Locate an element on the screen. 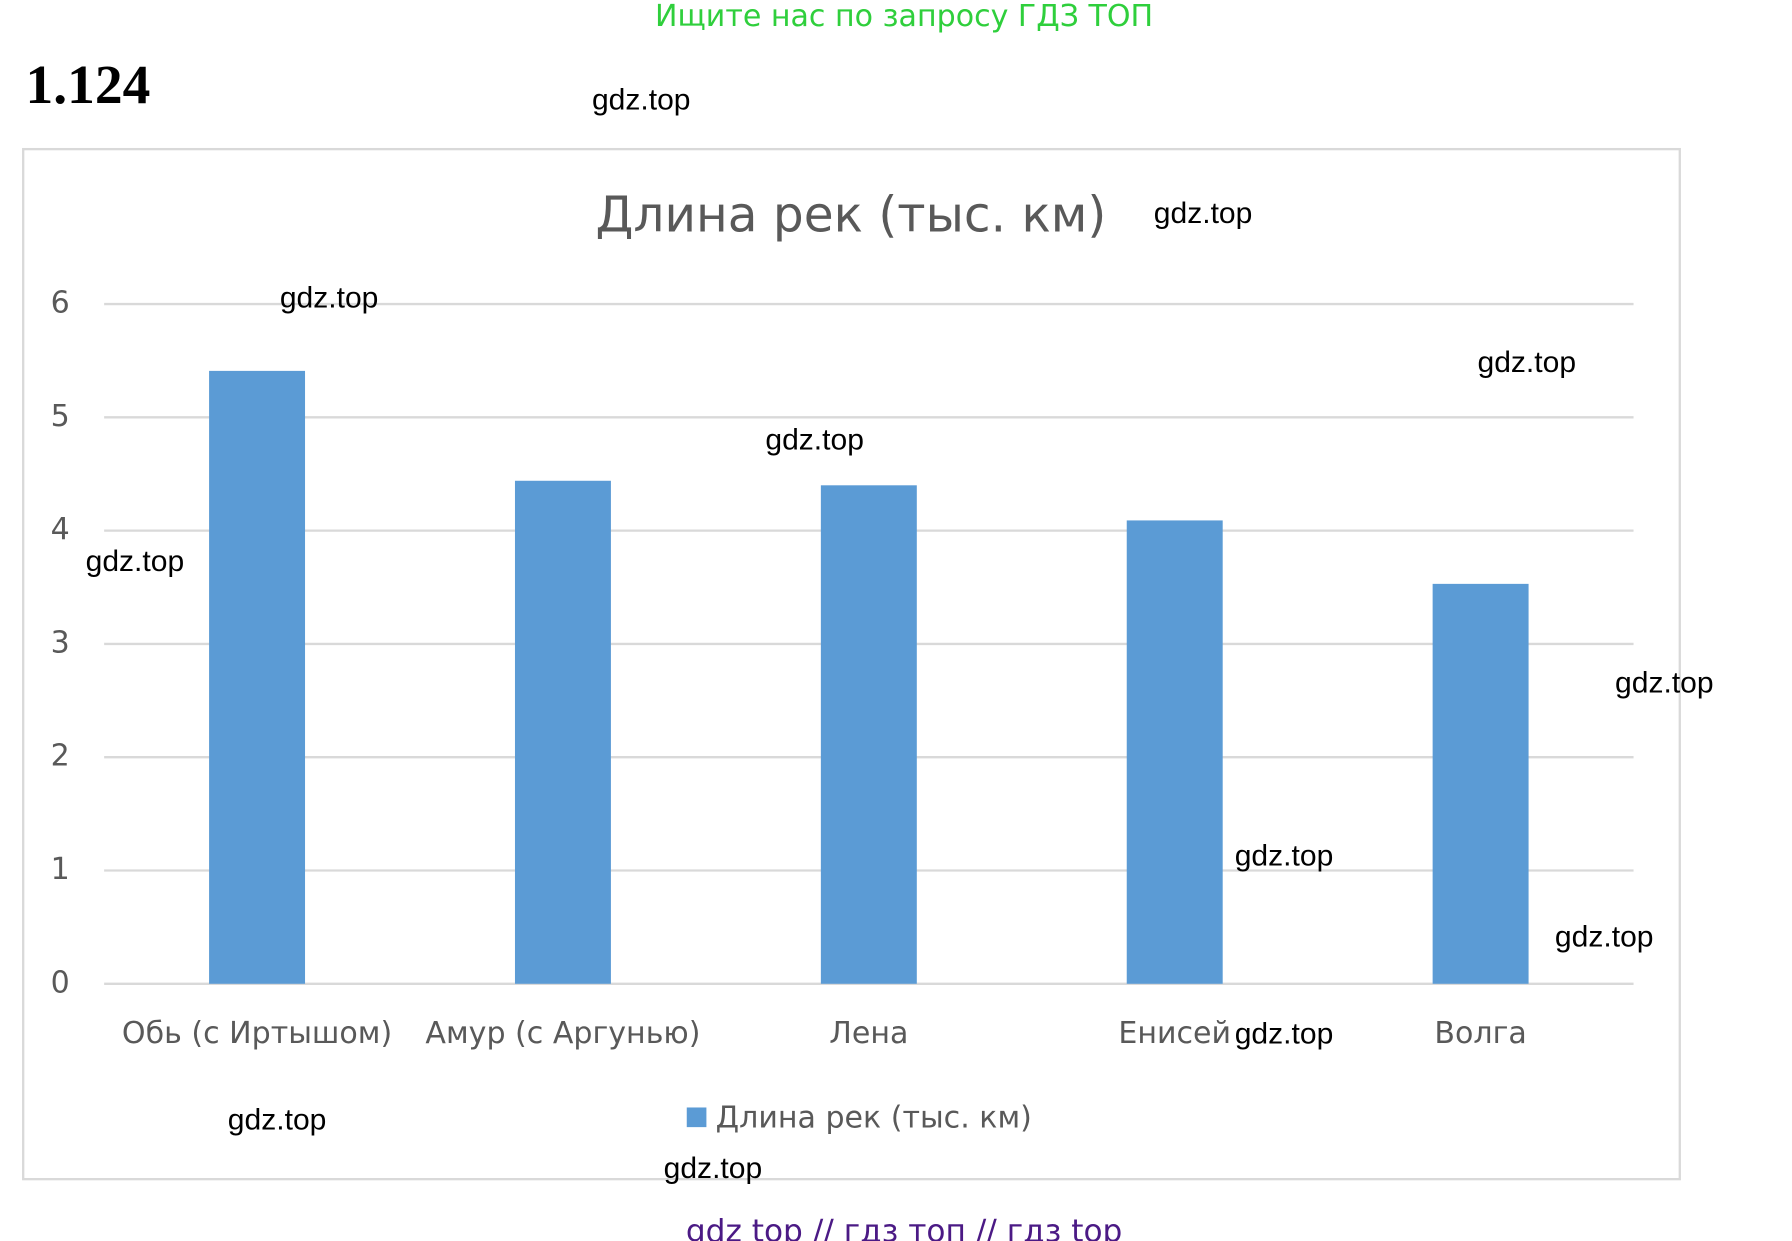  y-tick-label: 6 is located at coordinates (60, 303).